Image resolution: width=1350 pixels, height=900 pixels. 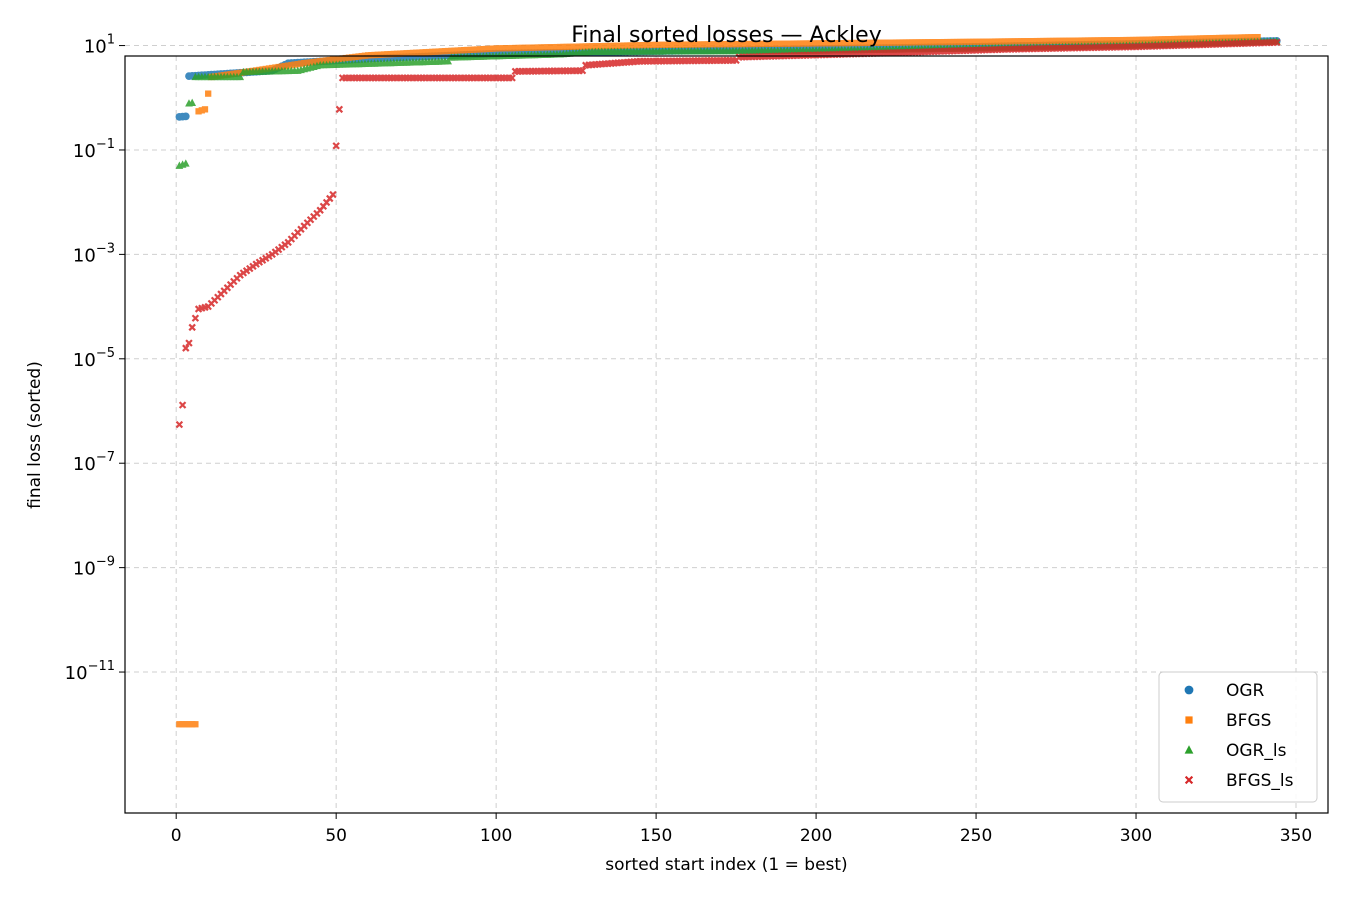 What do you see at coordinates (976, 836) in the screenshot?
I see `x-tick-label: 250` at bounding box center [976, 836].